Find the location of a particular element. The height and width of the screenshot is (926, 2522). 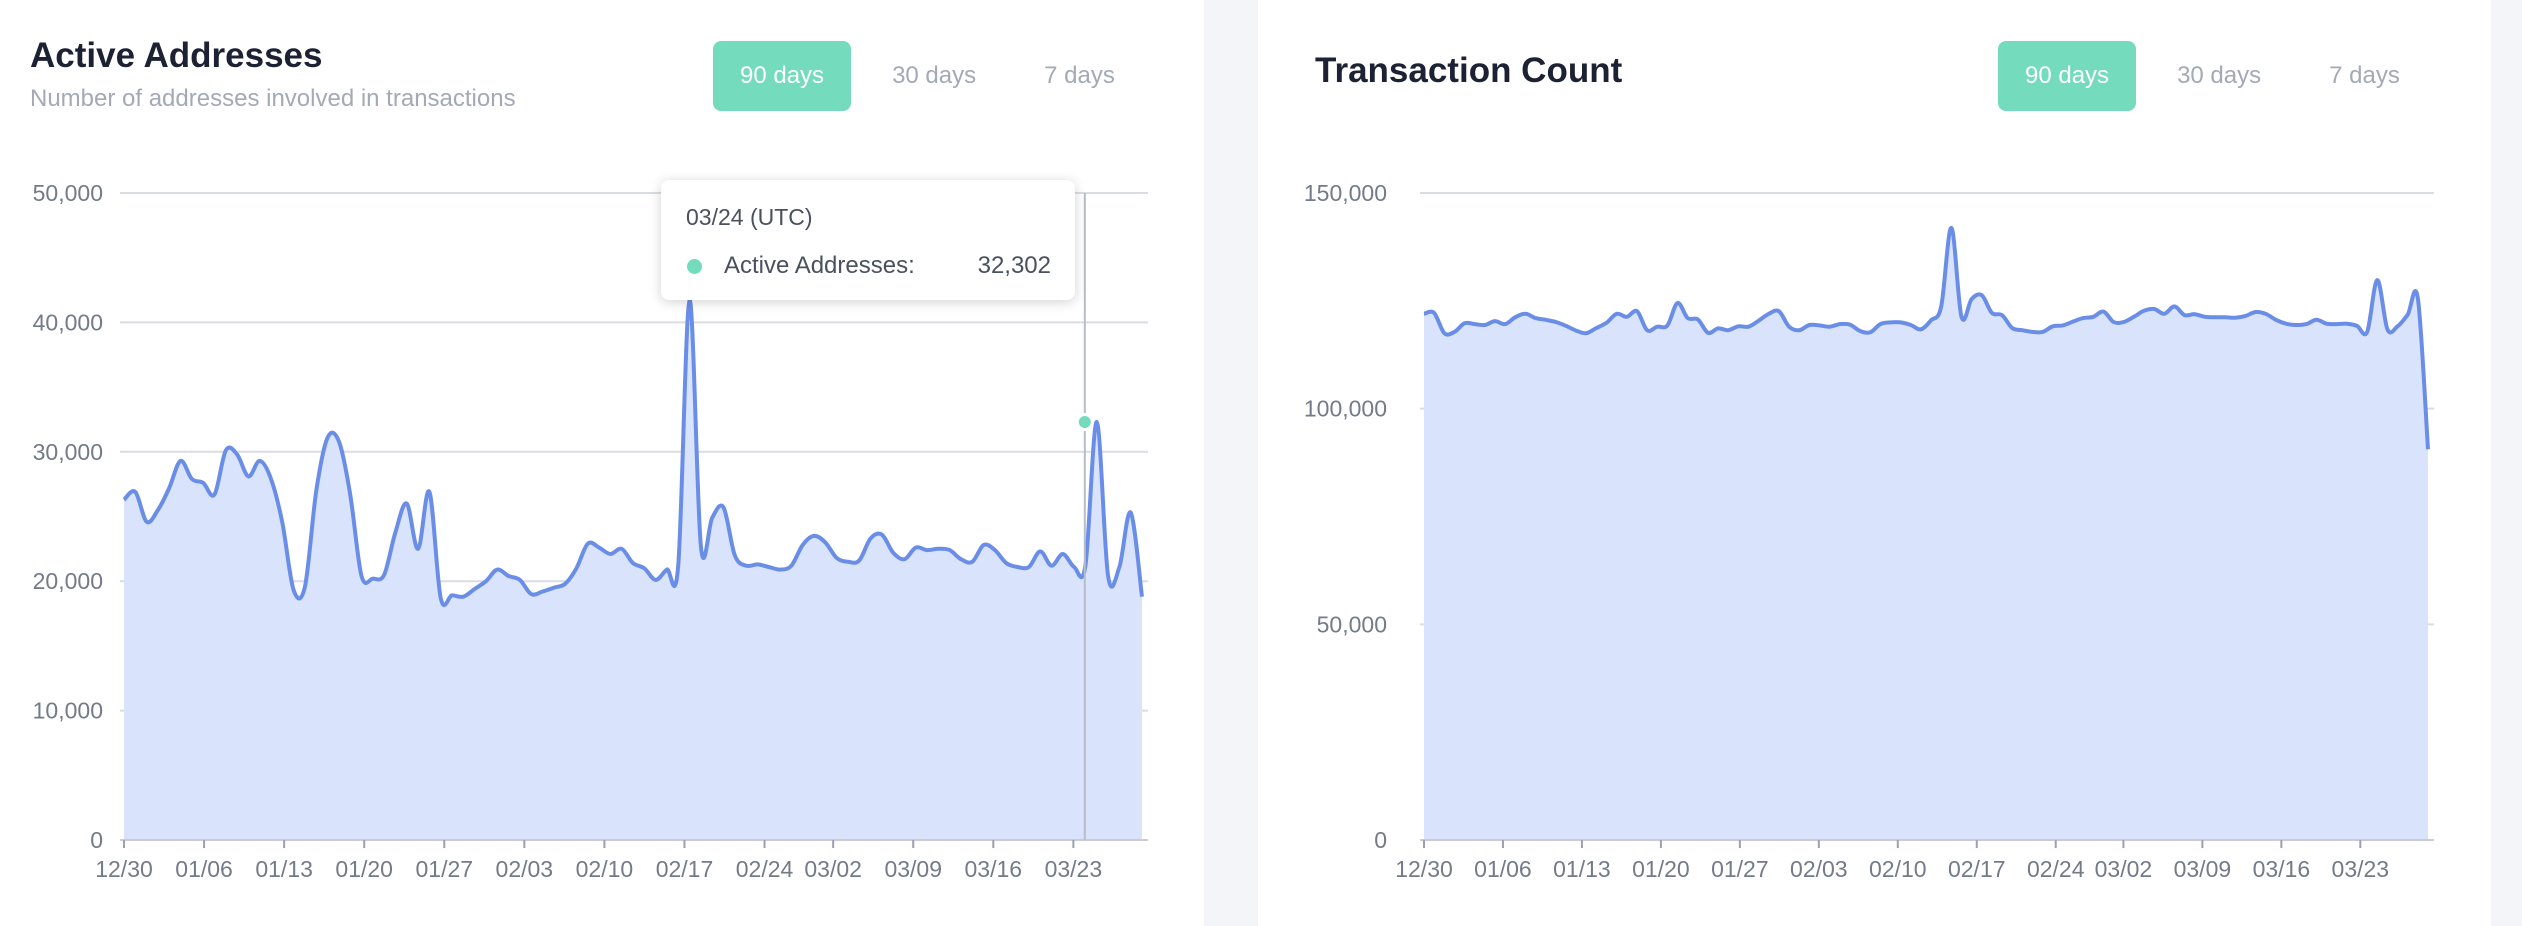

chart-tooltip: 03/24 (UTC) Active Addresses: 32,302 is located at coordinates (868, 240).